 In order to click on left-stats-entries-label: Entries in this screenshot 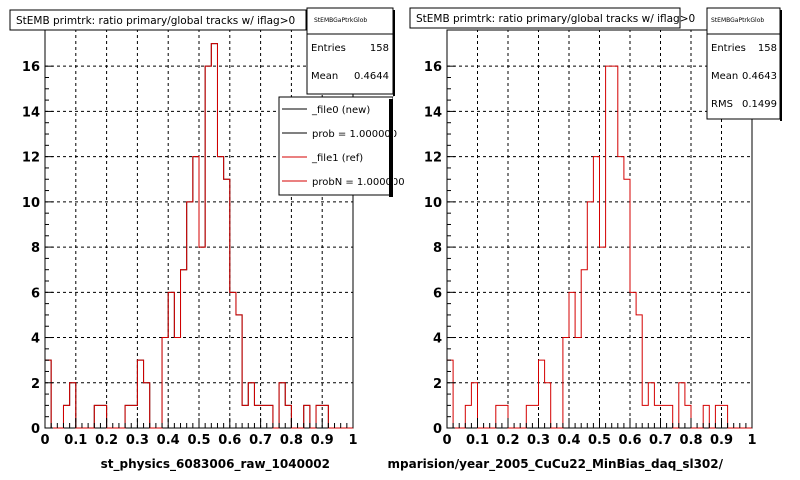, I will do `click(328, 48)`.